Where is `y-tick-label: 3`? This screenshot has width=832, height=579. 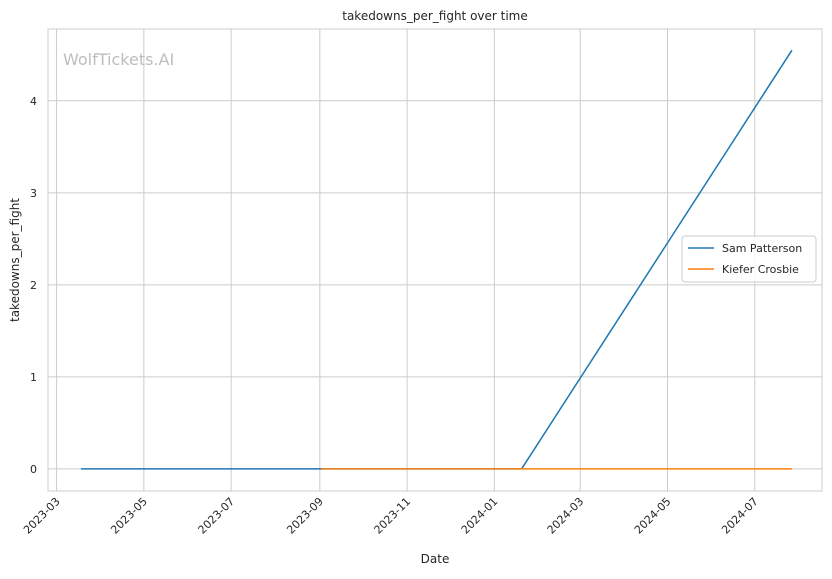
y-tick-label: 3 is located at coordinates (33, 193).